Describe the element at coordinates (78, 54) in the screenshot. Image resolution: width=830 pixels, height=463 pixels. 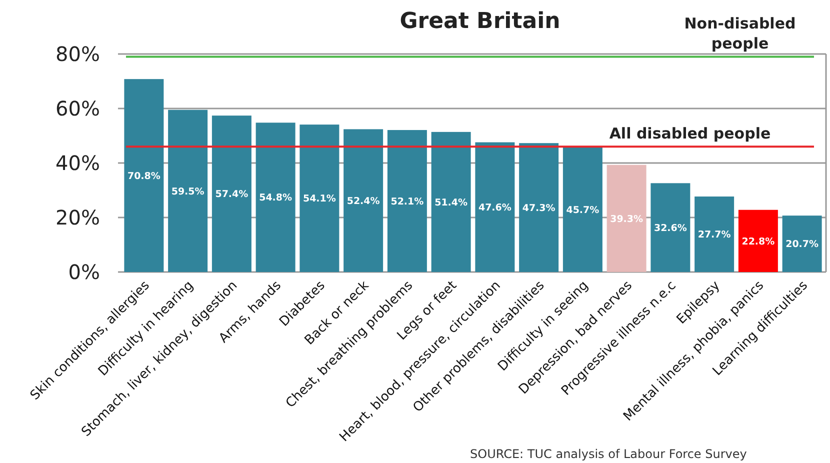
I see `y-tick-label: 80%` at that location.